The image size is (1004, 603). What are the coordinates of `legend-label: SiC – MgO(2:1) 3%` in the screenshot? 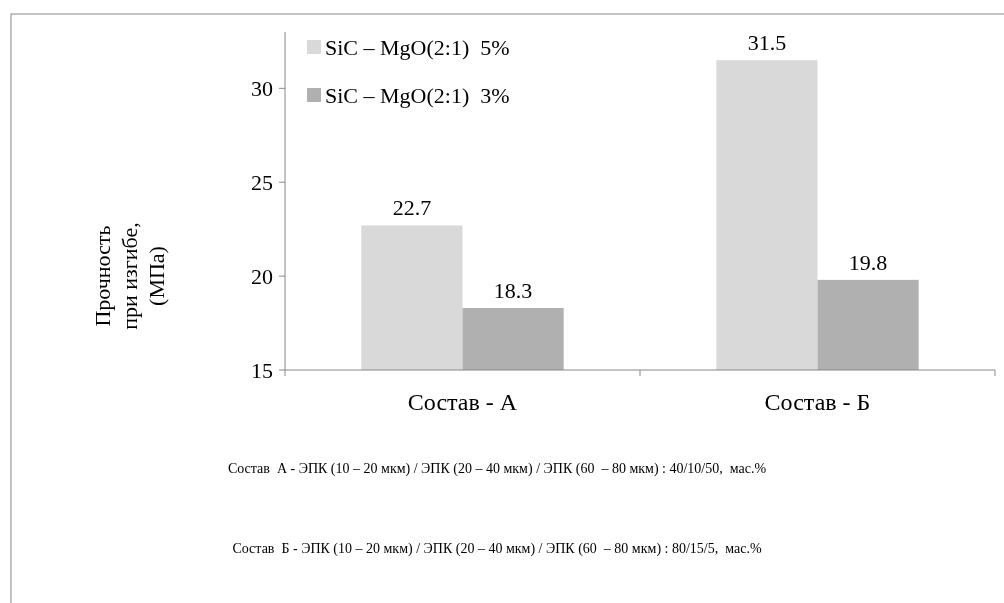 It's located at (417, 95).